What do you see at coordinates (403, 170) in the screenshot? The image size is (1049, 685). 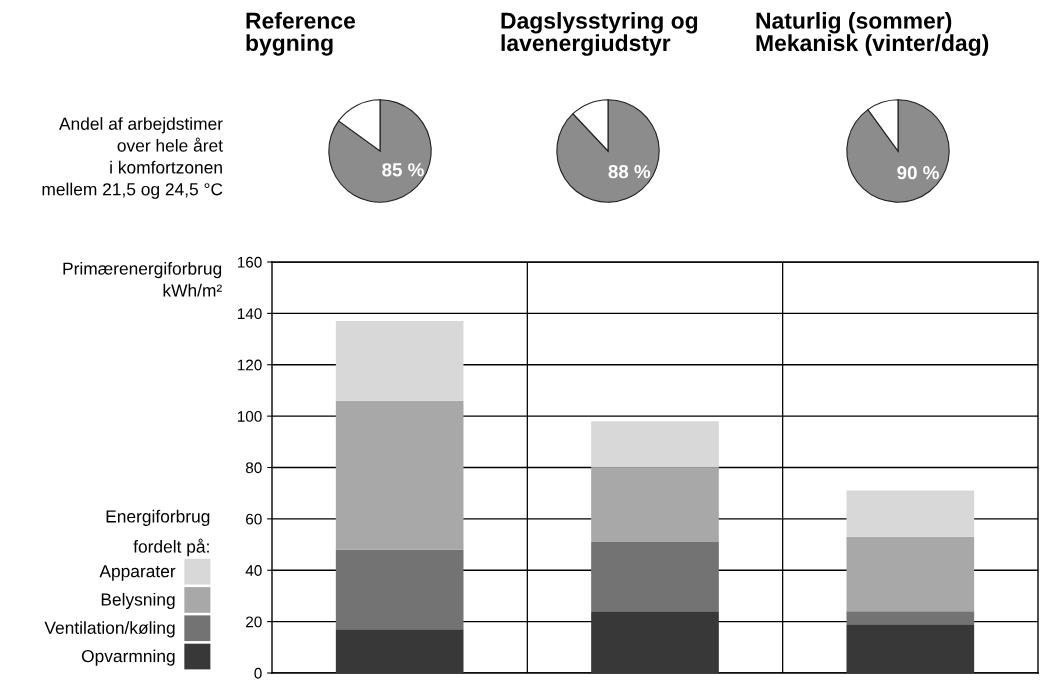 I see `data-label: 85 %` at bounding box center [403, 170].